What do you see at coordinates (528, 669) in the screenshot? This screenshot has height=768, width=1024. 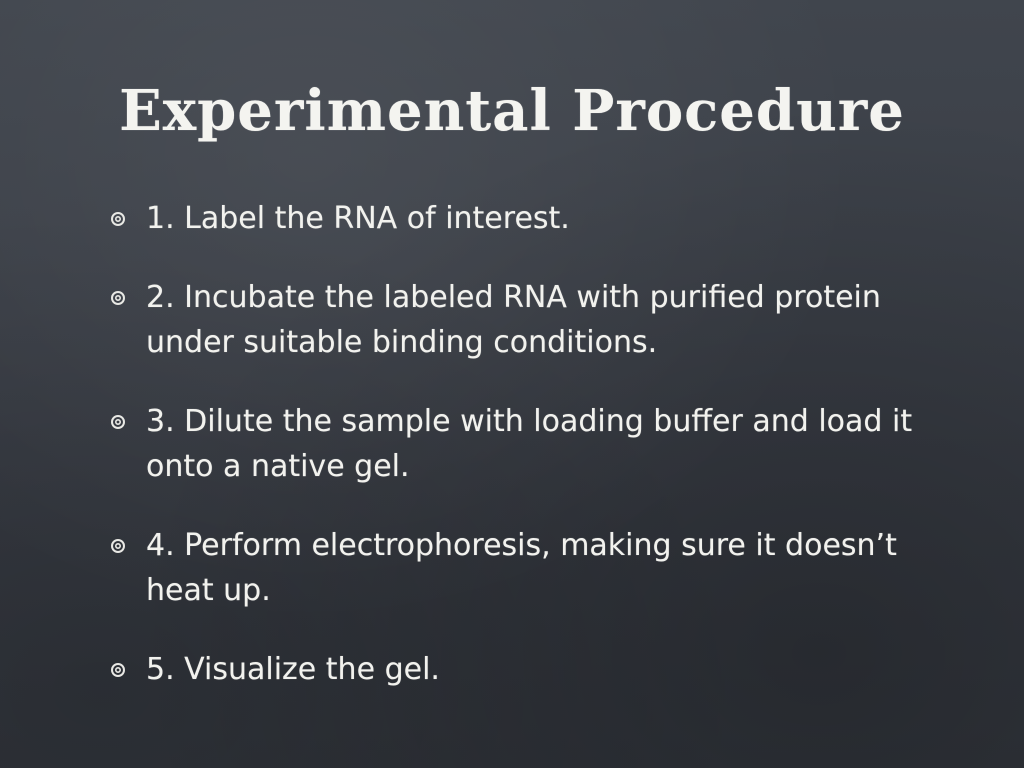 I see `list-item: 5. Visualize the gel.` at bounding box center [528, 669].